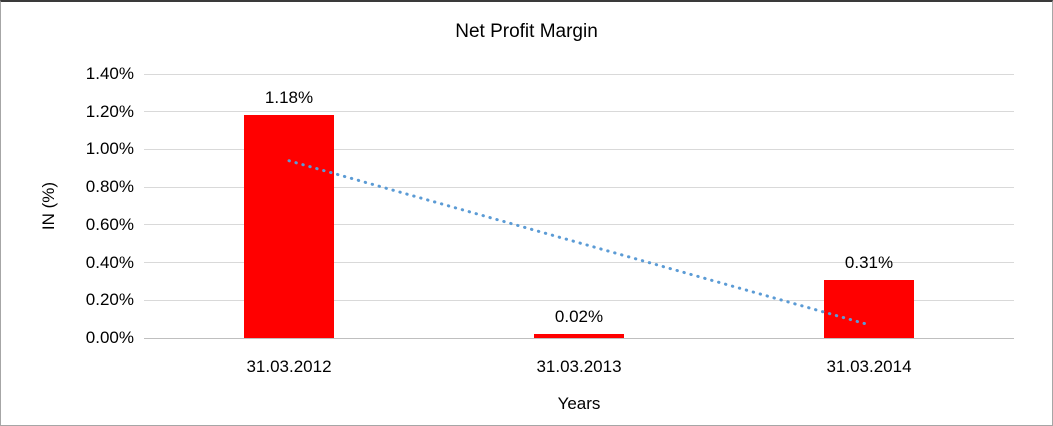 The image size is (1053, 426). Describe the element at coordinates (109, 149) in the screenshot. I see `y-tick-label: 1.00%` at that location.